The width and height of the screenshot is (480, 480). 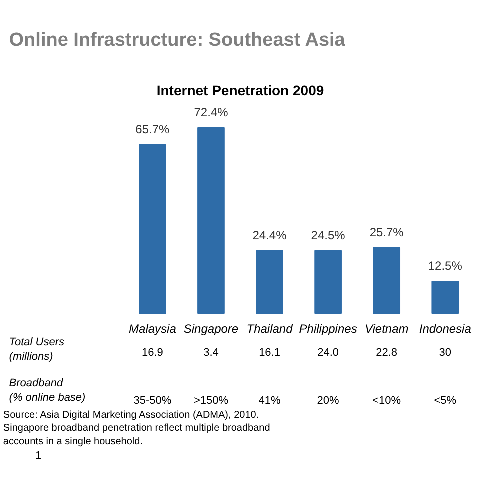 I want to click on data-label: 72.4%, so click(x=211, y=112).